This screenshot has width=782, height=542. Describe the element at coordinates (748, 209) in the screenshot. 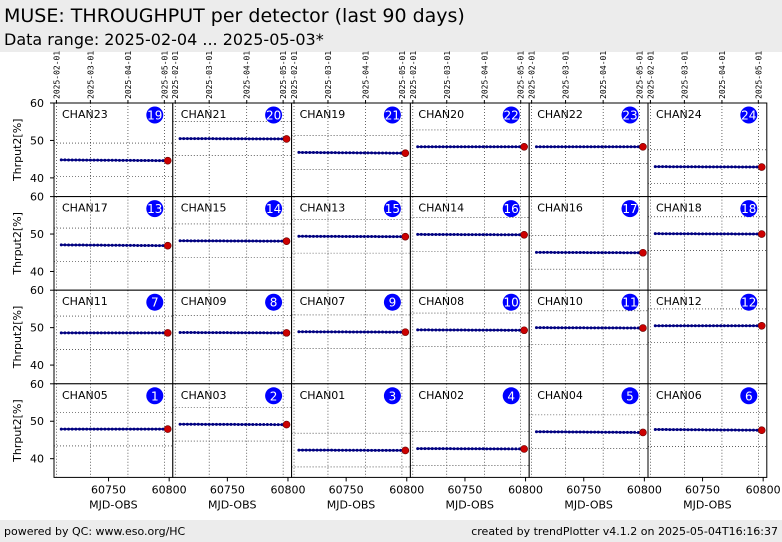

I see `panel-index-number: 18` at that location.